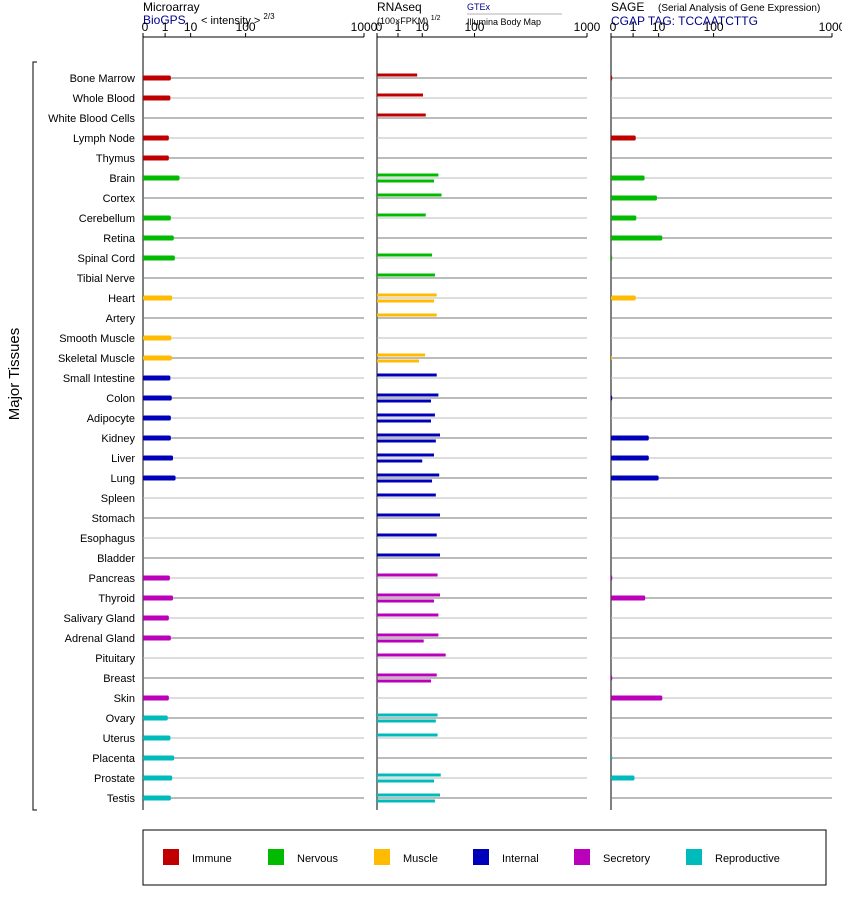  Describe the element at coordinates (627, 859) in the screenshot. I see `legend-label: Secretory` at that location.